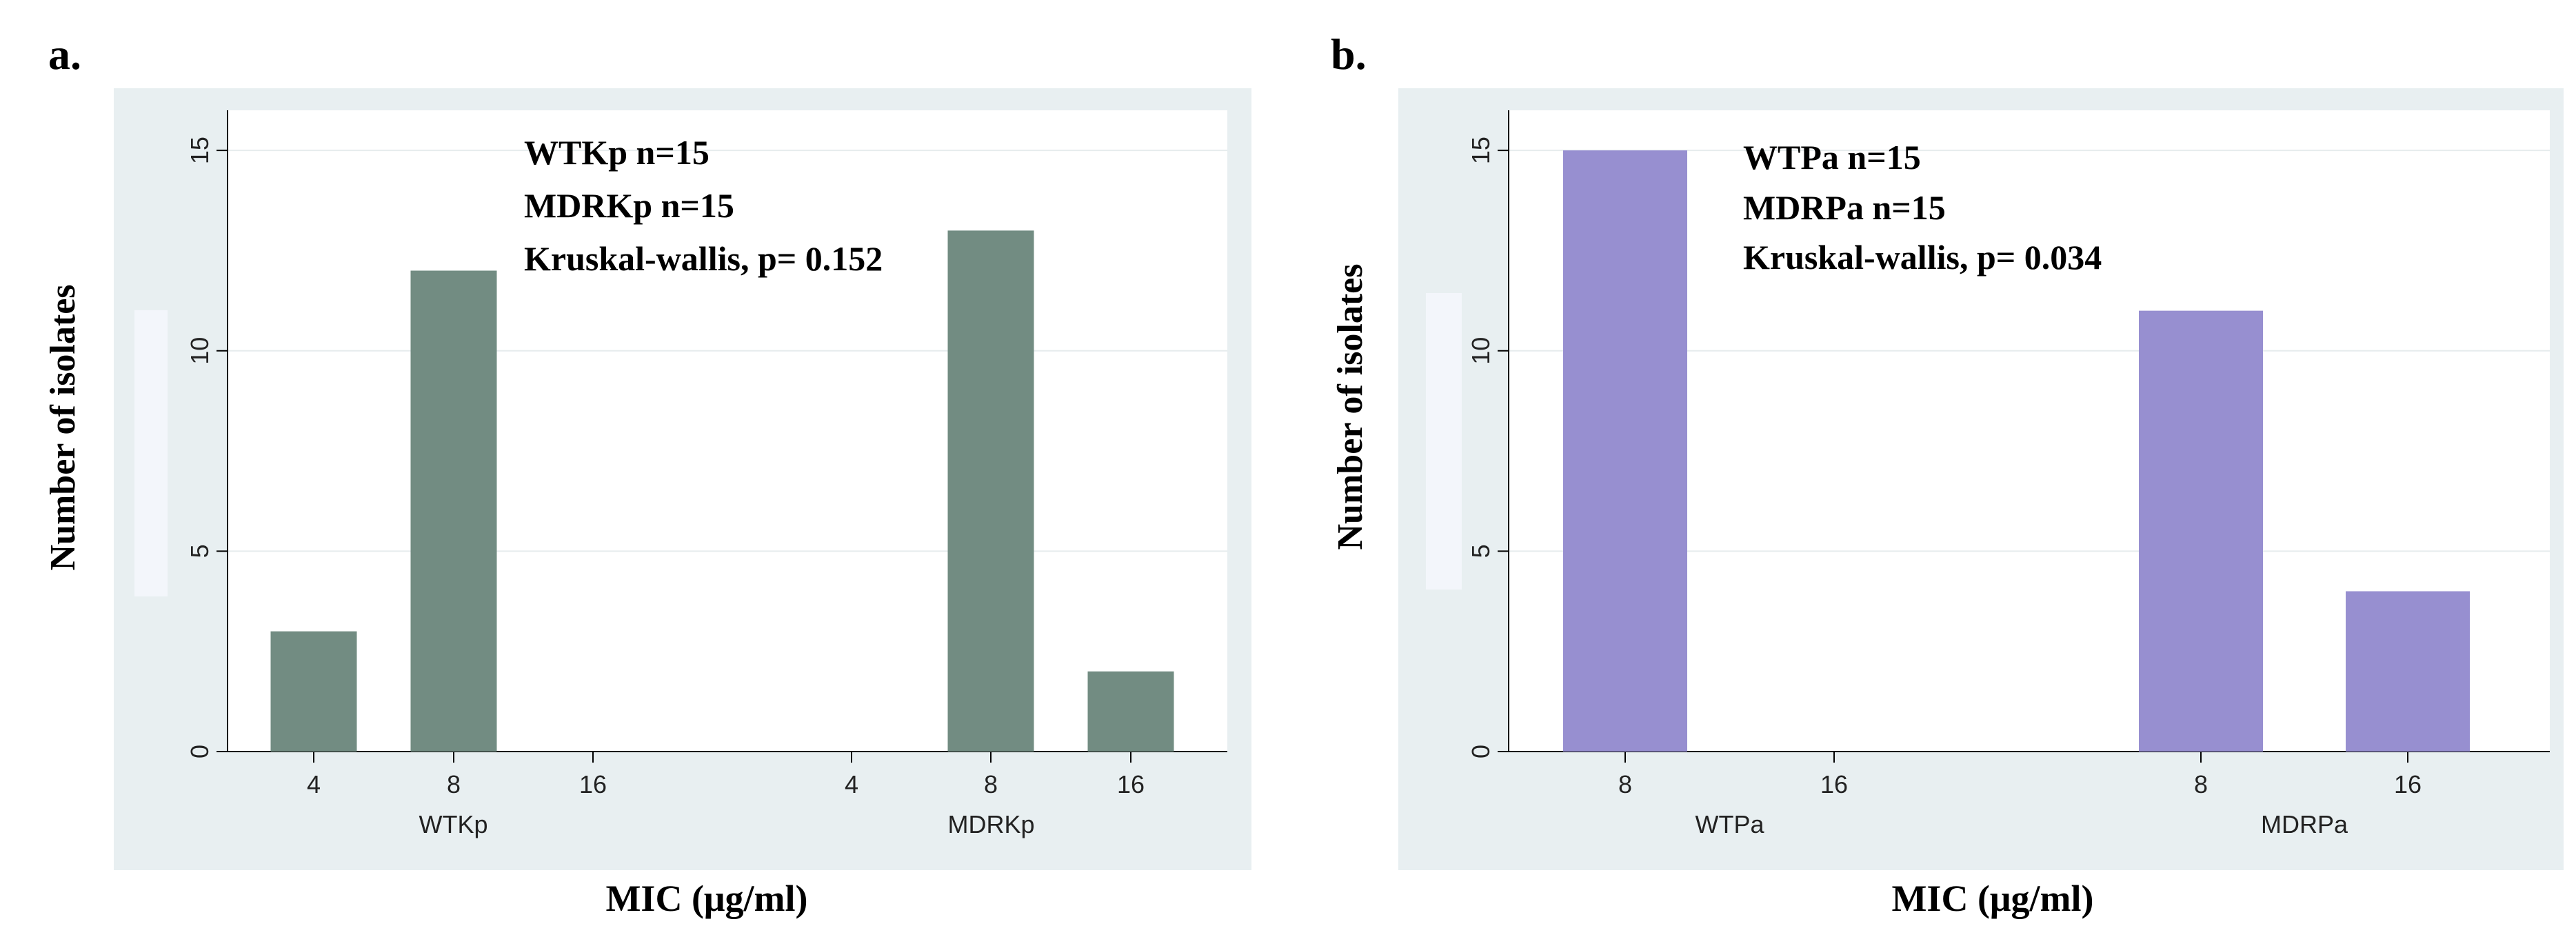 This screenshot has width=2576, height=946. Describe the element at coordinates (1922, 257) in the screenshot. I see `panel-b-annotation-3: Kruskal-wallis, p= 0.034` at that location.